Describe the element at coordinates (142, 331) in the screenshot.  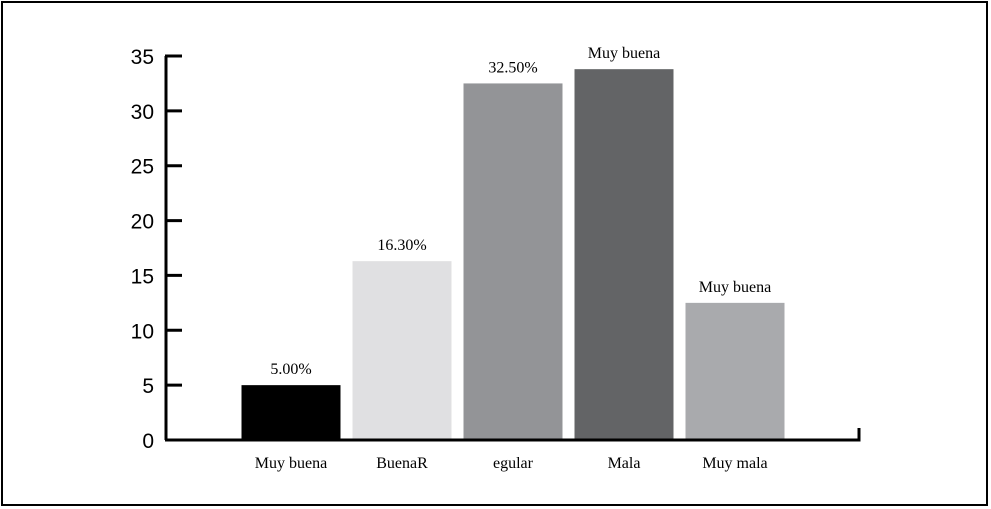
I see `y-tick-label: 10` at that location.